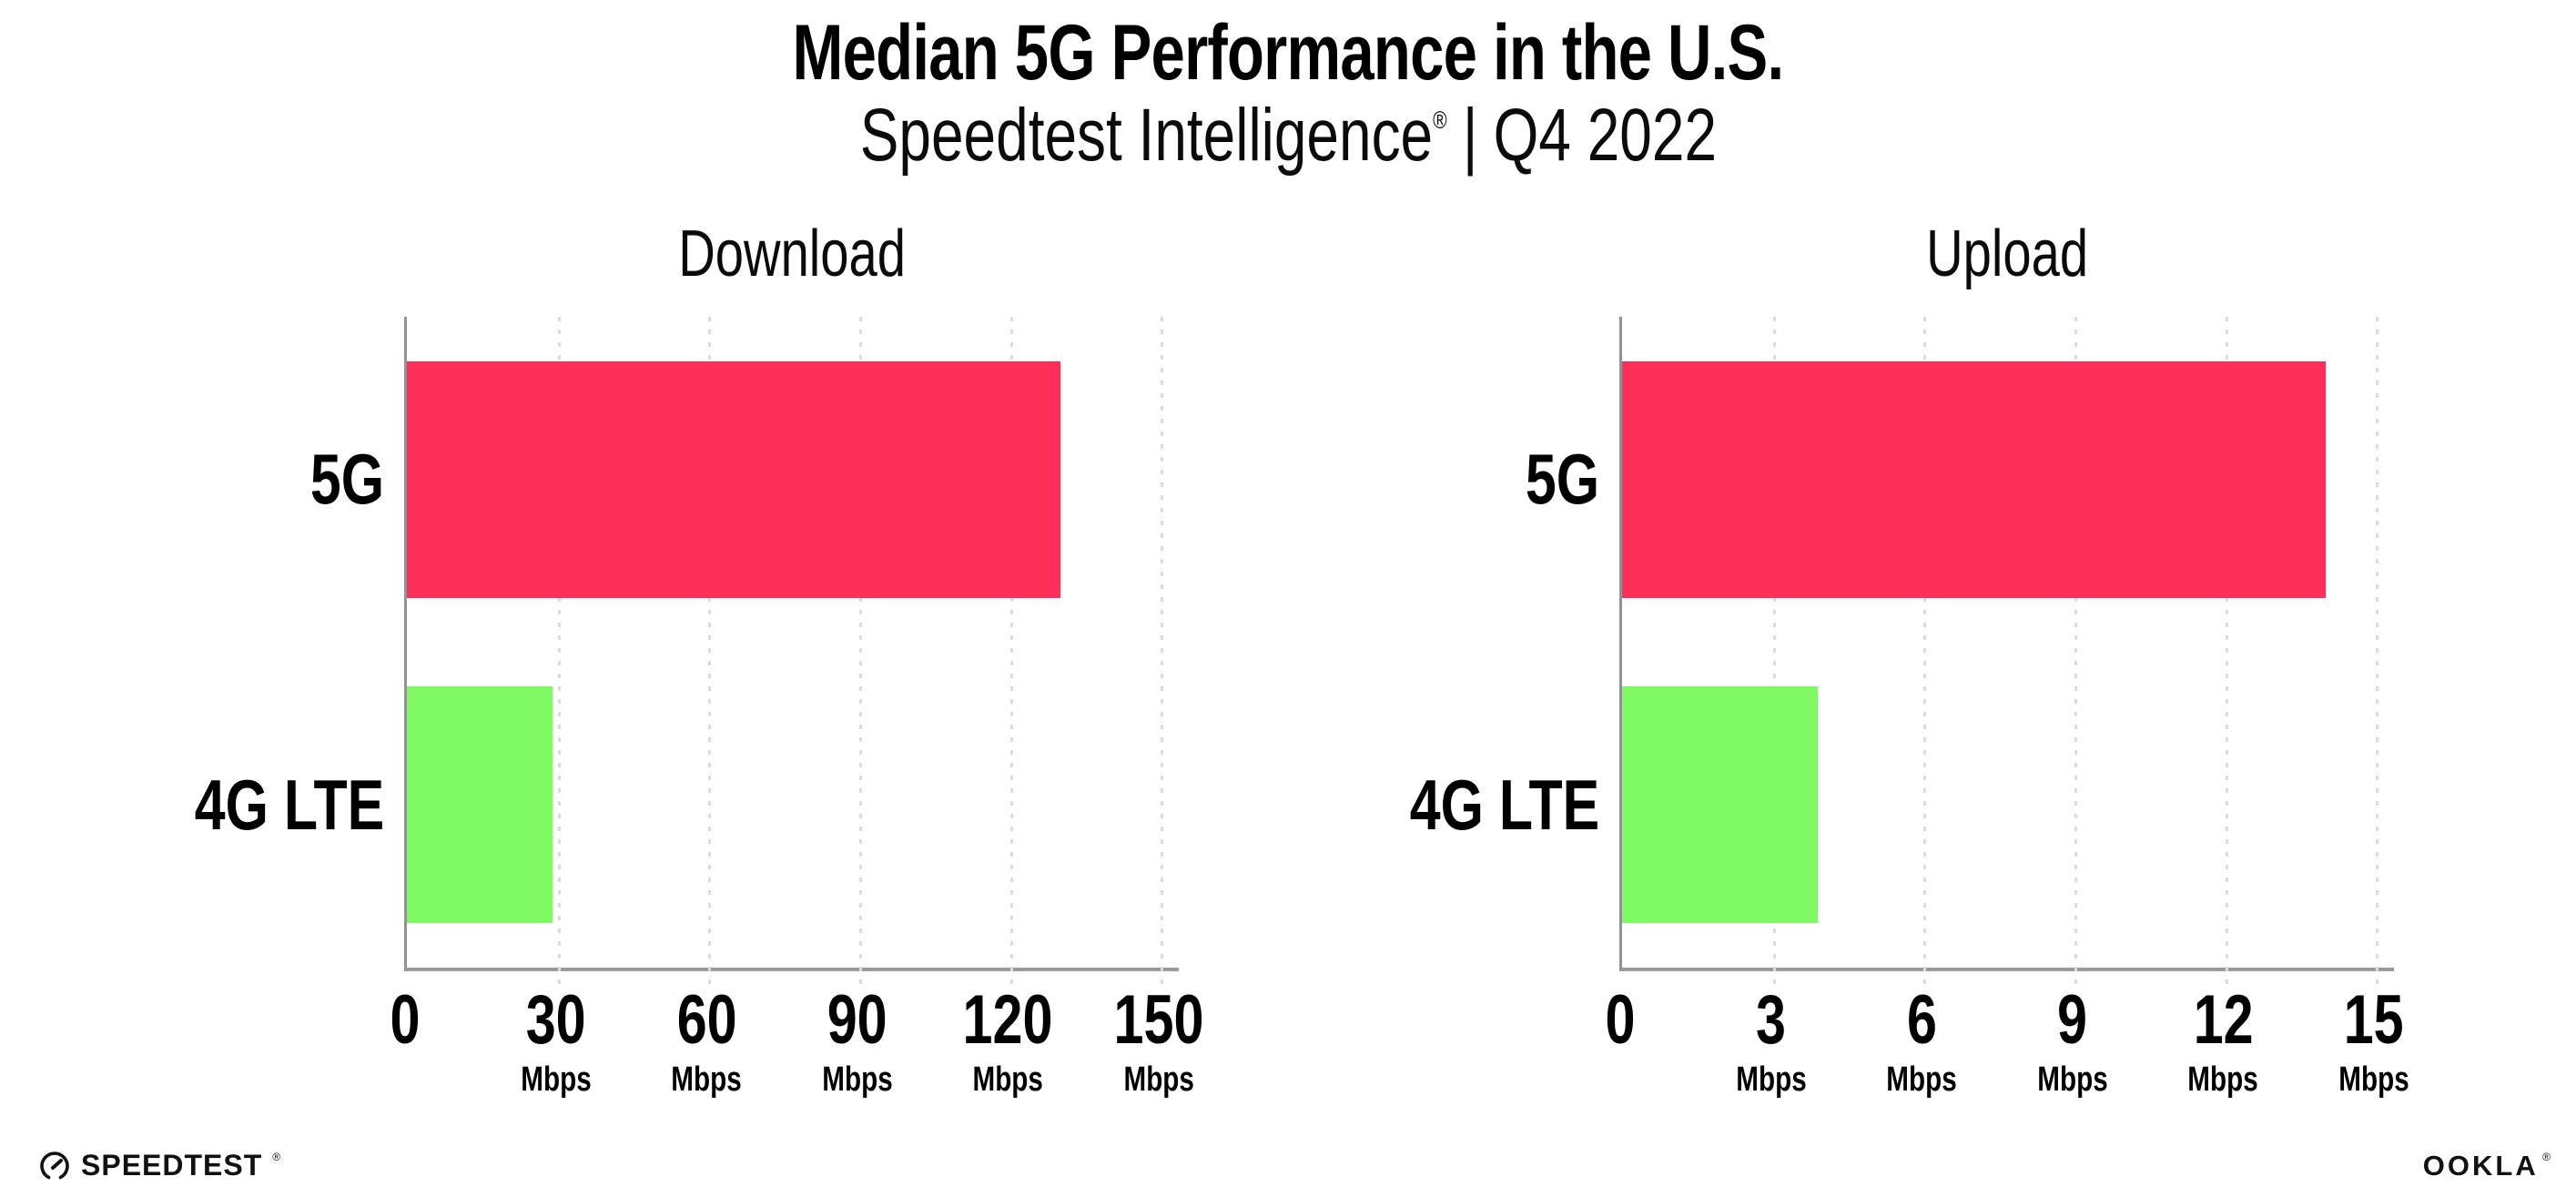 Image resolution: width=2576 pixels, height=1197 pixels. What do you see at coordinates (1771, 1020) in the screenshot?
I see `tick-value: 3` at bounding box center [1771, 1020].